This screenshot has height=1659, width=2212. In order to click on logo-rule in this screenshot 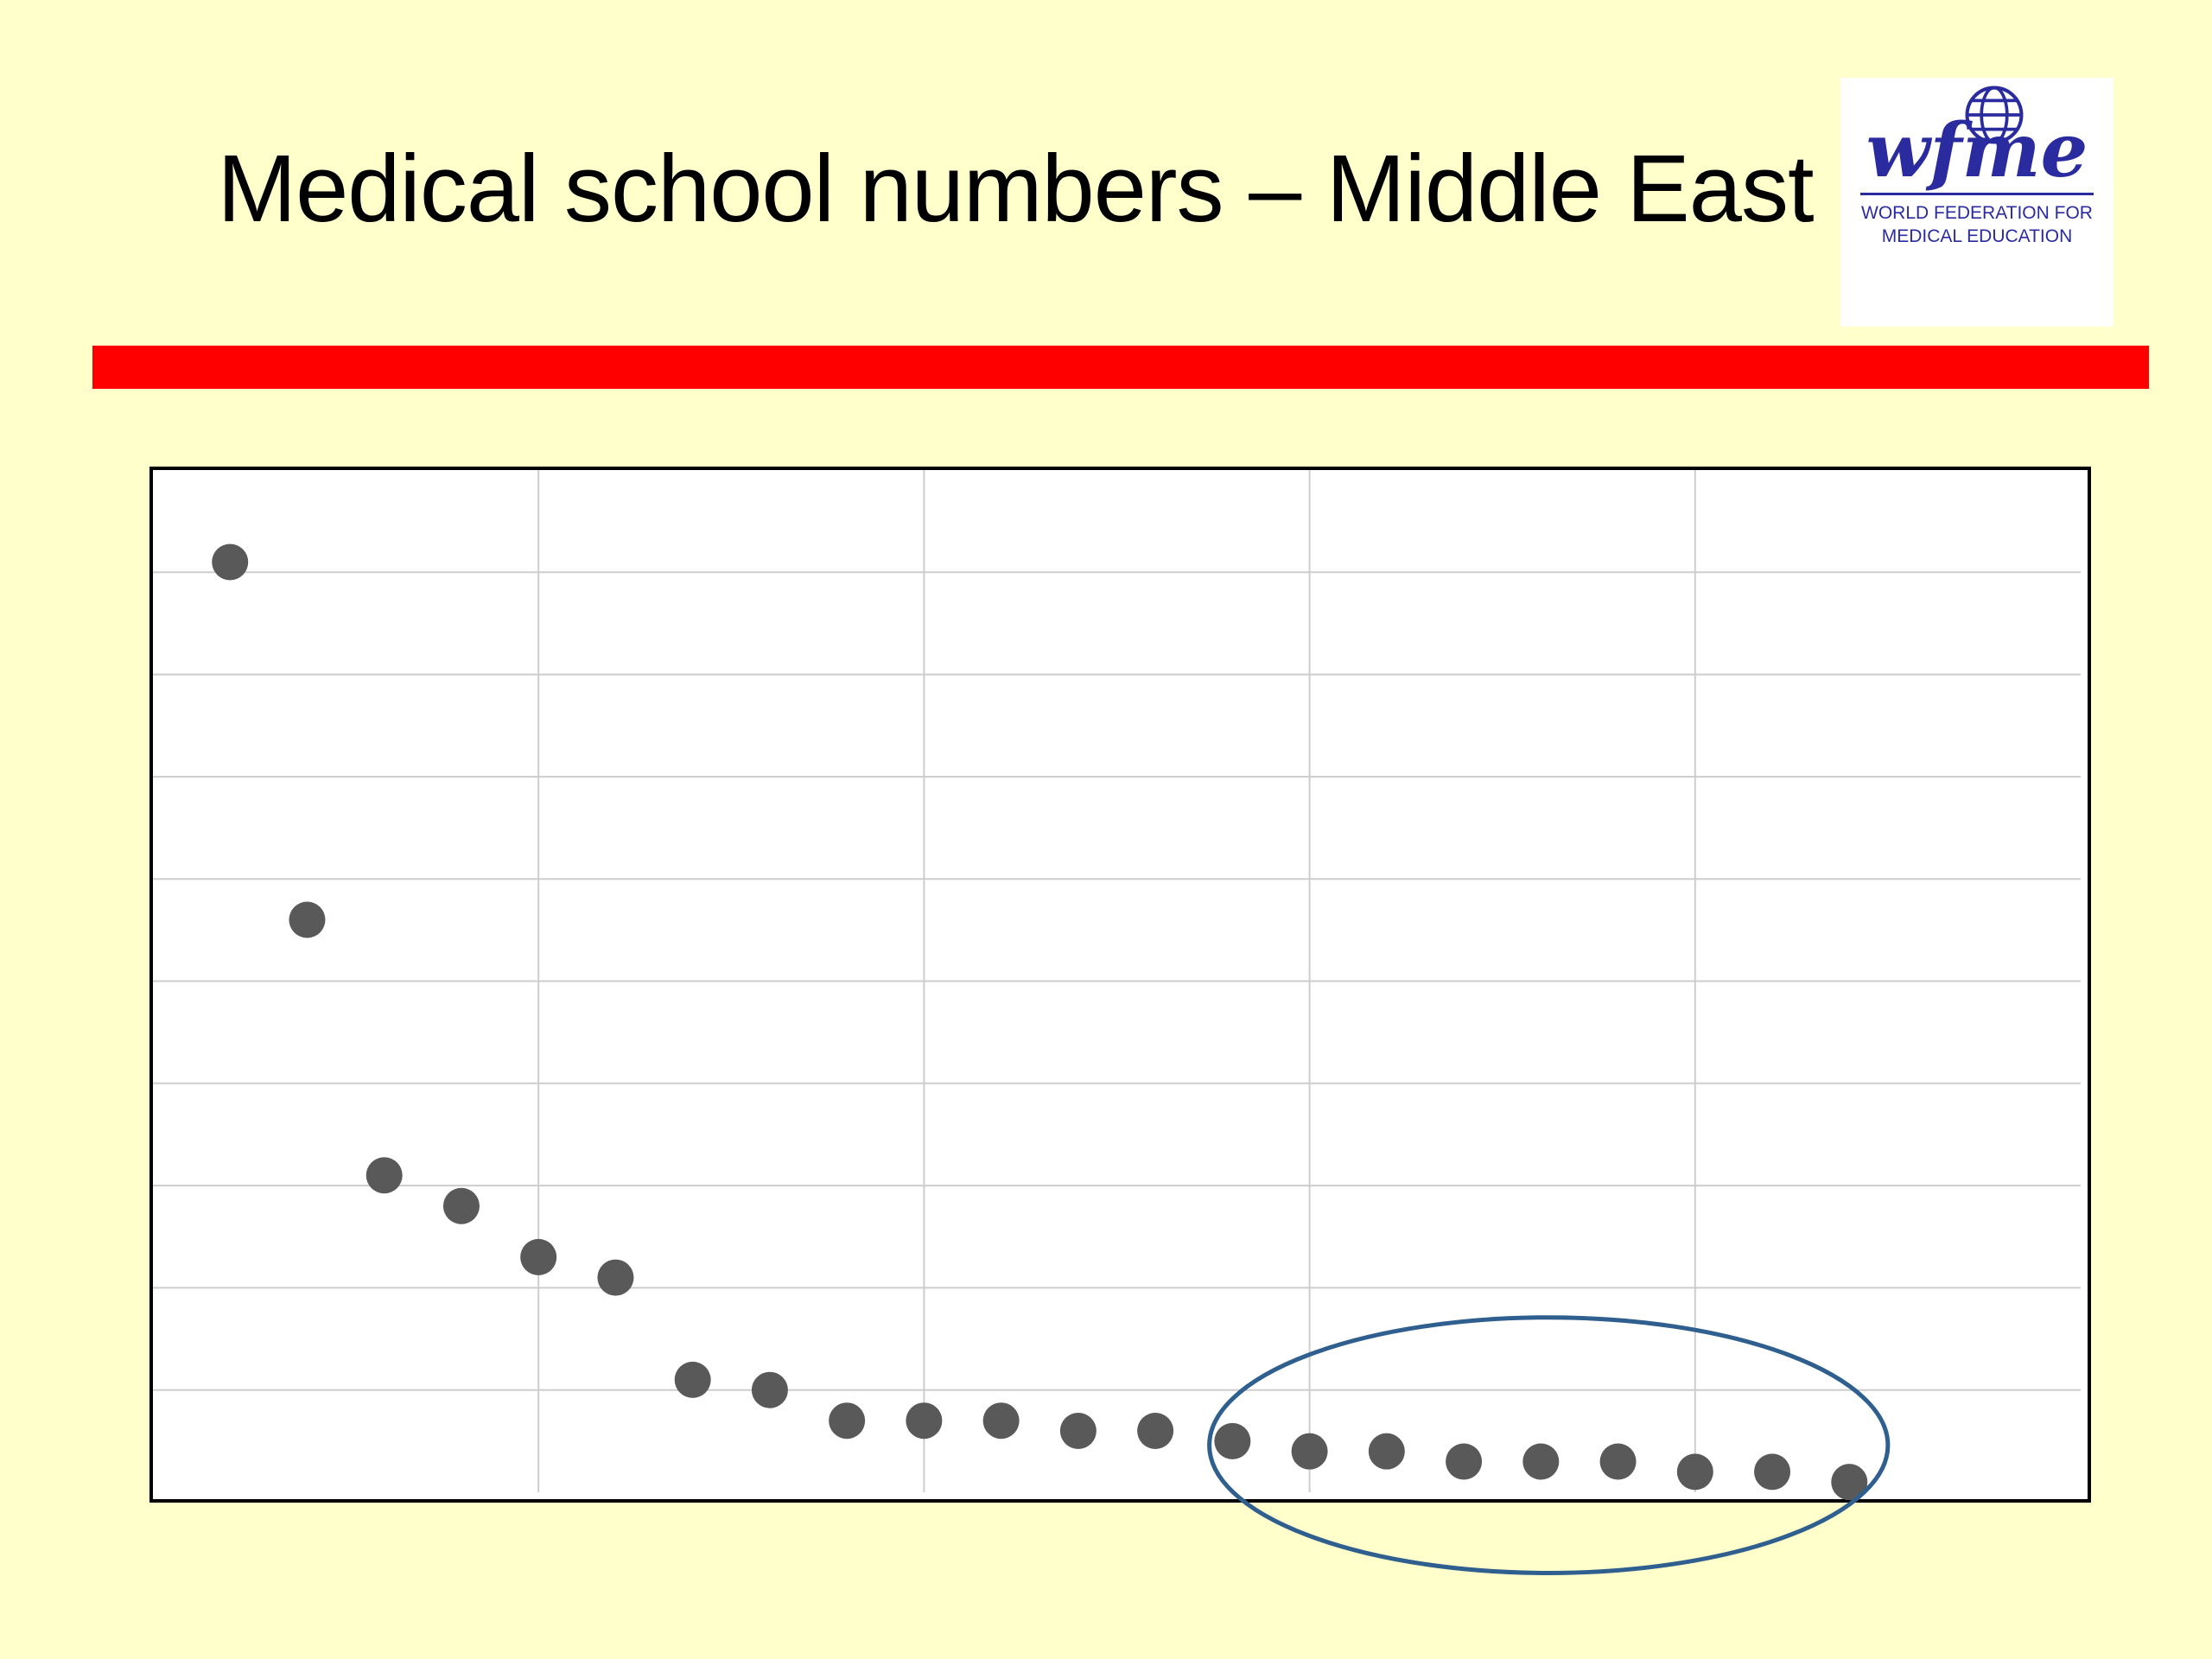, I will do `click(1977, 194)`.